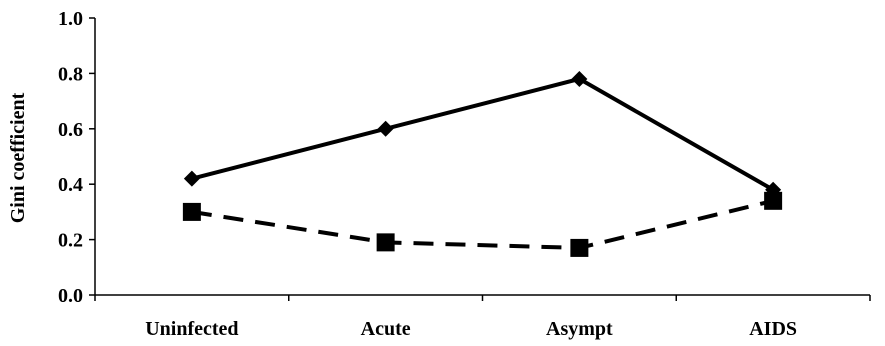 The height and width of the screenshot is (346, 885). What do you see at coordinates (579, 329) in the screenshot?
I see `x-tick-label: Asympt` at bounding box center [579, 329].